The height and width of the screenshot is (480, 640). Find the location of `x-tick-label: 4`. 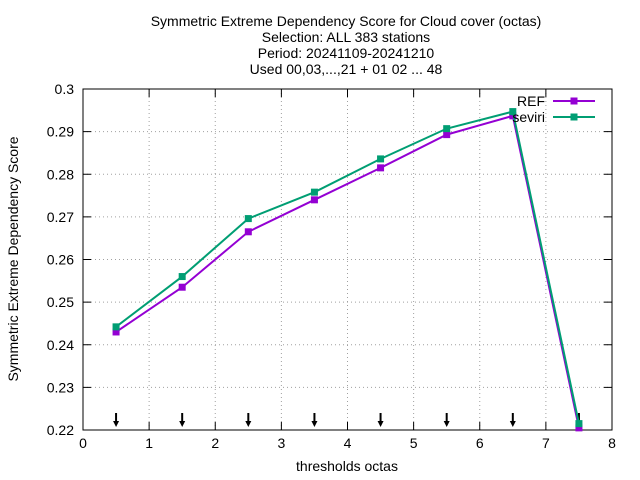

x-tick-label: 4 is located at coordinates (348, 443).